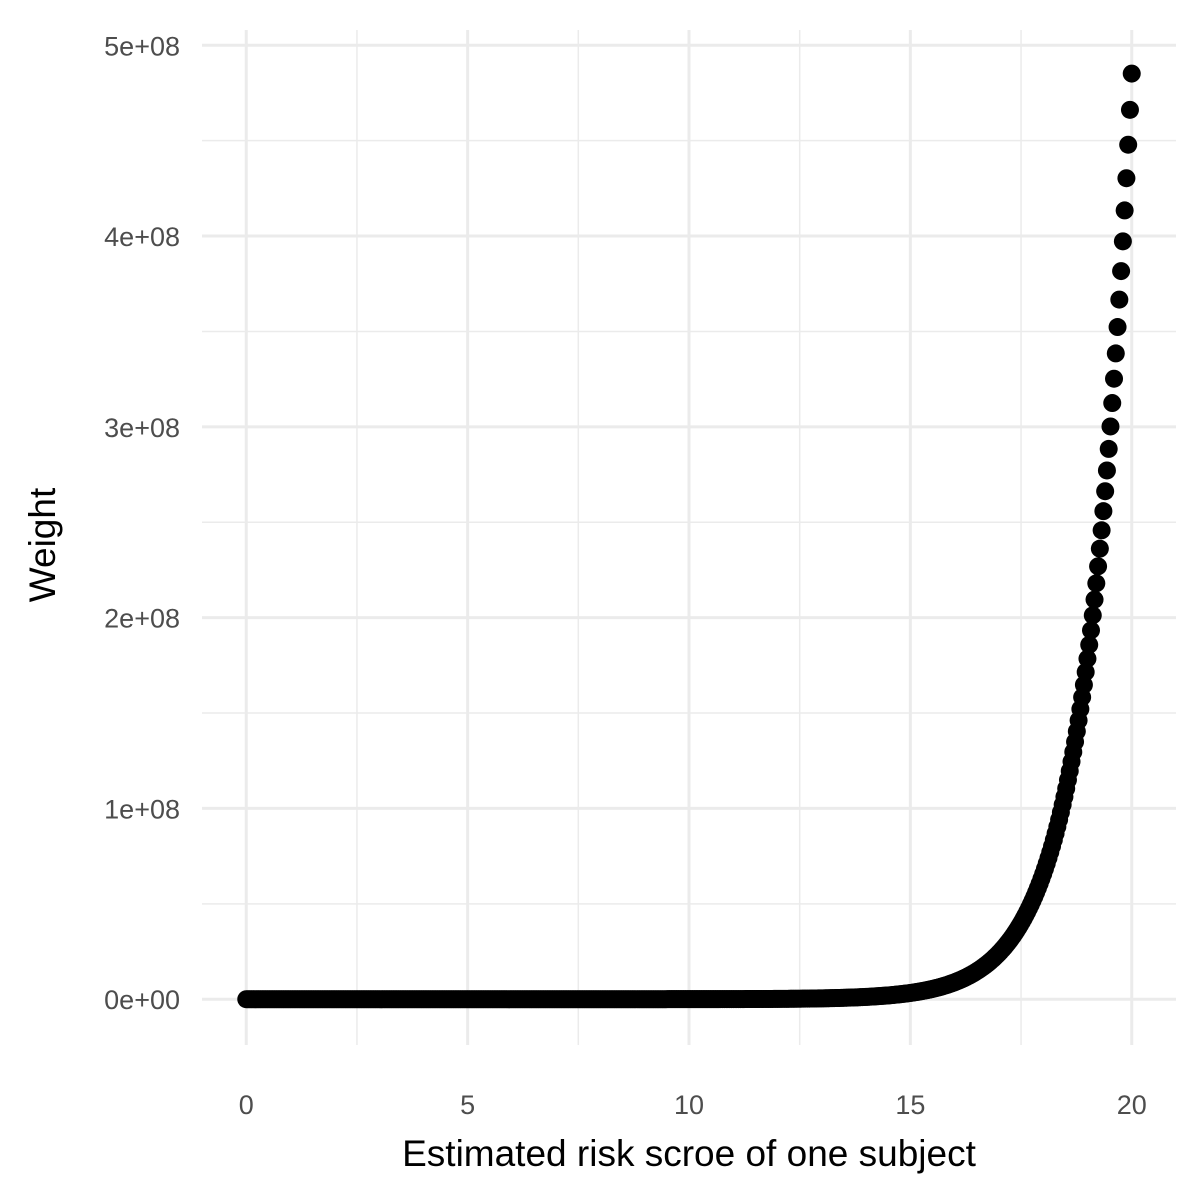  I want to click on x-axis-title: Estimated risk scroe of one subject, so click(689, 1153).